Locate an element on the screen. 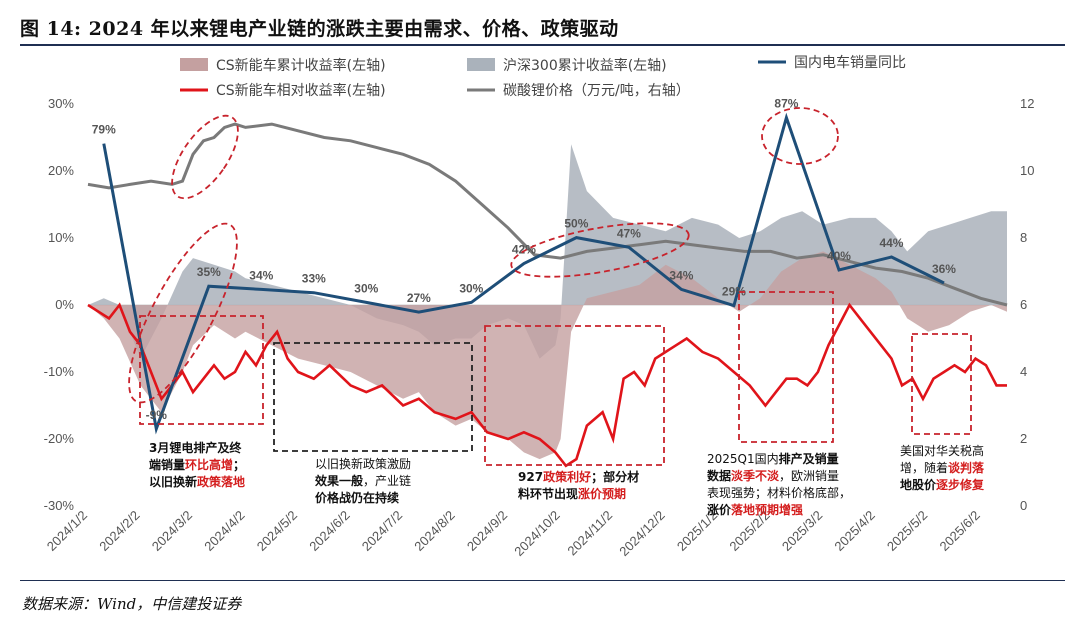  annotation-span: 效果一般 is located at coordinates (339, 480).